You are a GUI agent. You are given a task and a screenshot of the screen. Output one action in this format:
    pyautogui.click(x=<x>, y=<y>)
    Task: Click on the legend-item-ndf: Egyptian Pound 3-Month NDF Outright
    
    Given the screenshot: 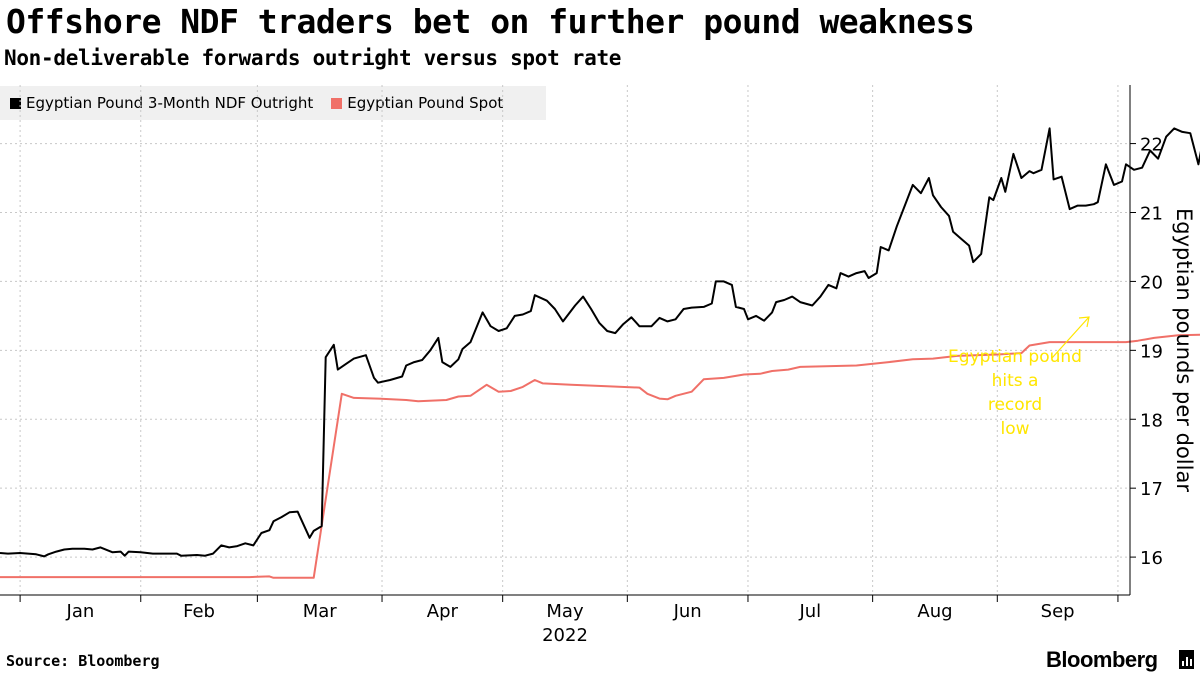 What is the action you would take?
    pyautogui.click(x=161, y=103)
    